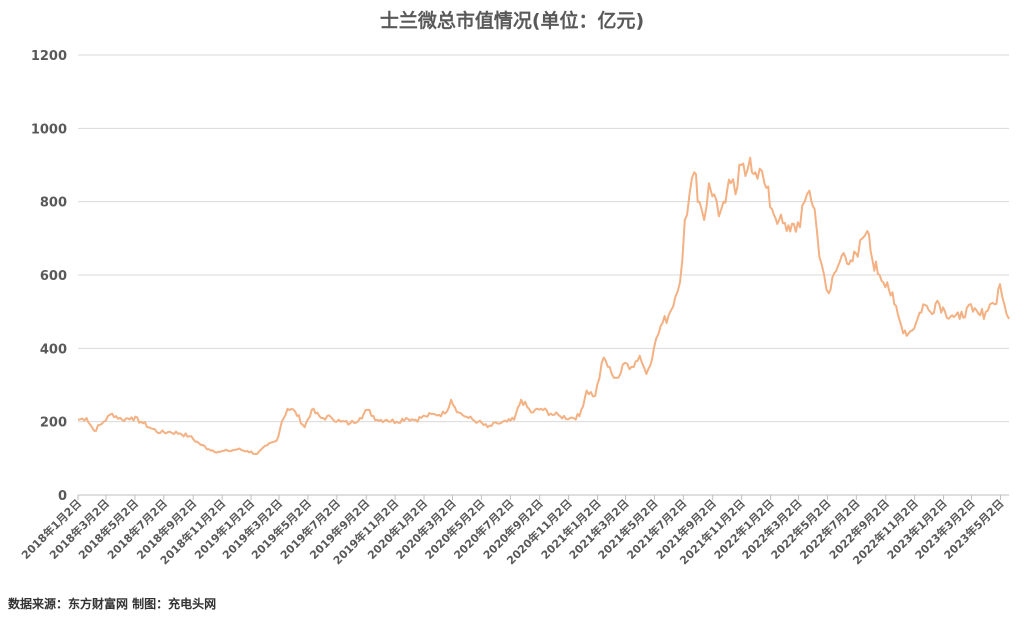 The height and width of the screenshot is (617, 1024). I want to click on chart-title: 士兰微总市值情况(单位：亿元), so click(512, 20).